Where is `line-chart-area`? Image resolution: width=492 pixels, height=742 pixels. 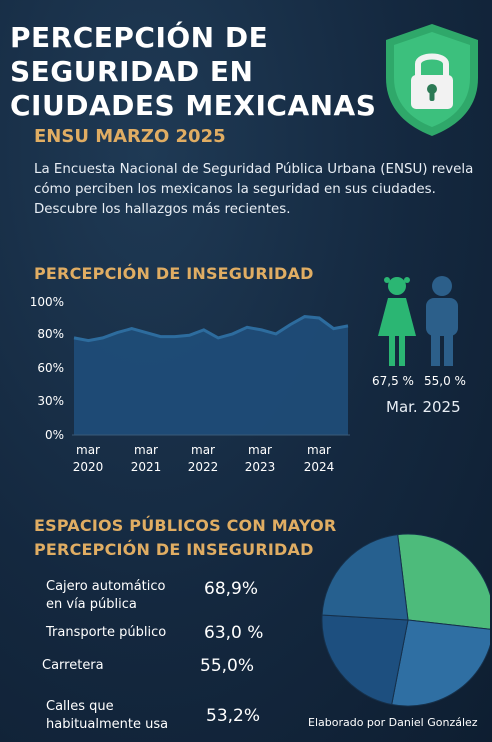 line-chart-area is located at coordinates (211, 375).